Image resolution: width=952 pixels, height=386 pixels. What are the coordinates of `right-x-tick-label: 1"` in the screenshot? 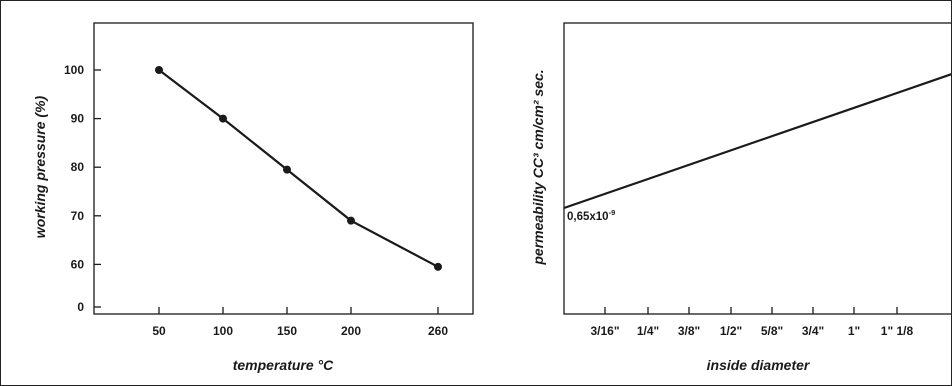 It's located at (854, 331).